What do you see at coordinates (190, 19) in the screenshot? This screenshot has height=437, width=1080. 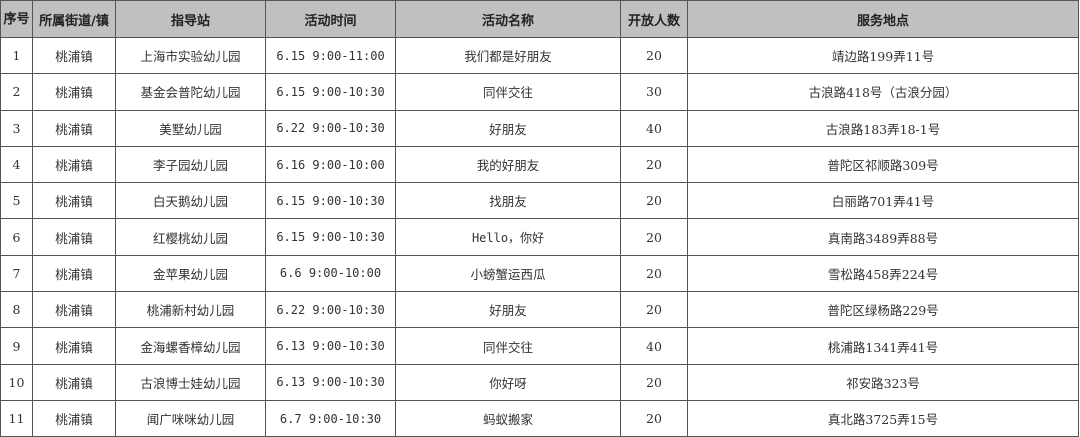 I see `header-station: 指导站` at bounding box center [190, 19].